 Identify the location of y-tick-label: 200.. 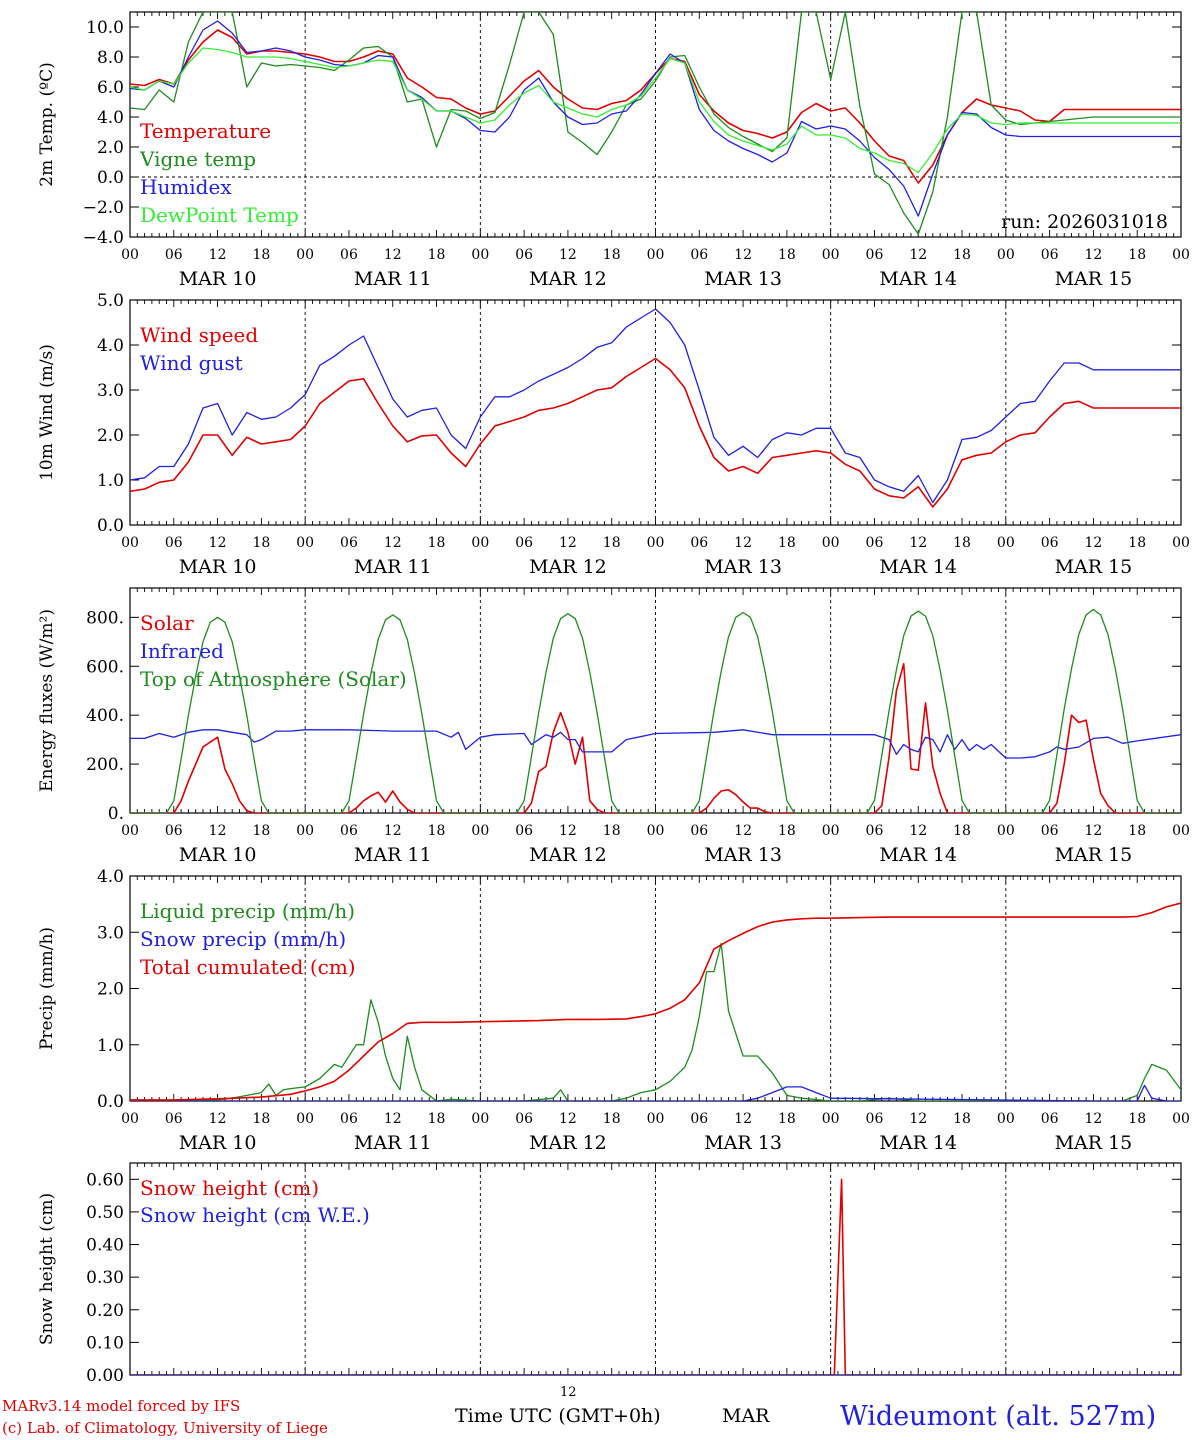
(105, 765).